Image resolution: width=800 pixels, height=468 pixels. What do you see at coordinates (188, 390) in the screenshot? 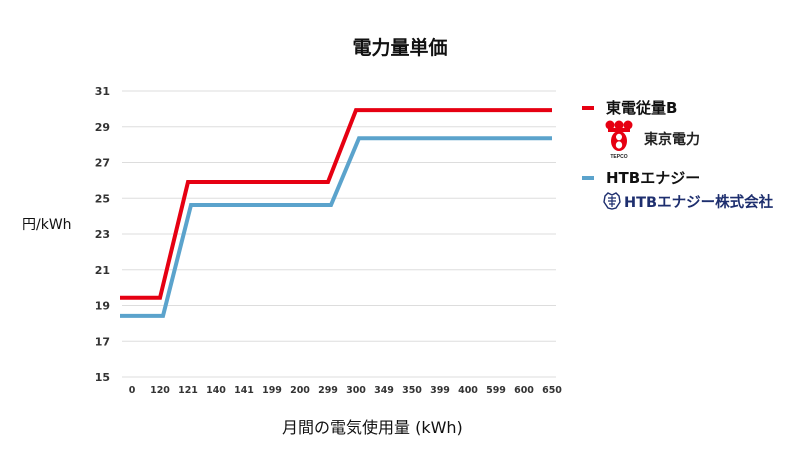
I see `x-tick-label: 121` at bounding box center [188, 390].